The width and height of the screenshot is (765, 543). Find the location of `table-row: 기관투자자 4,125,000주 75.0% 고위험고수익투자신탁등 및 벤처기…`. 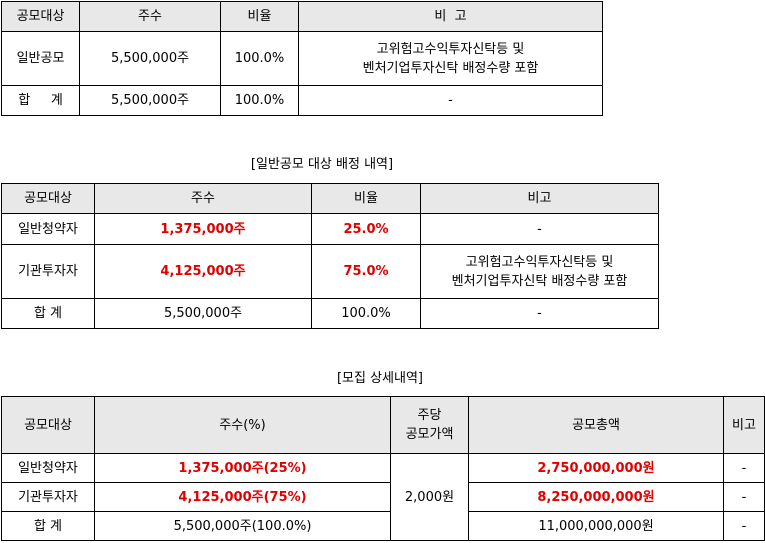

table-row: 기관투자자 4,125,000주 75.0% 고위험고수익투자신탁등 및 벤처기… is located at coordinates (330, 271).